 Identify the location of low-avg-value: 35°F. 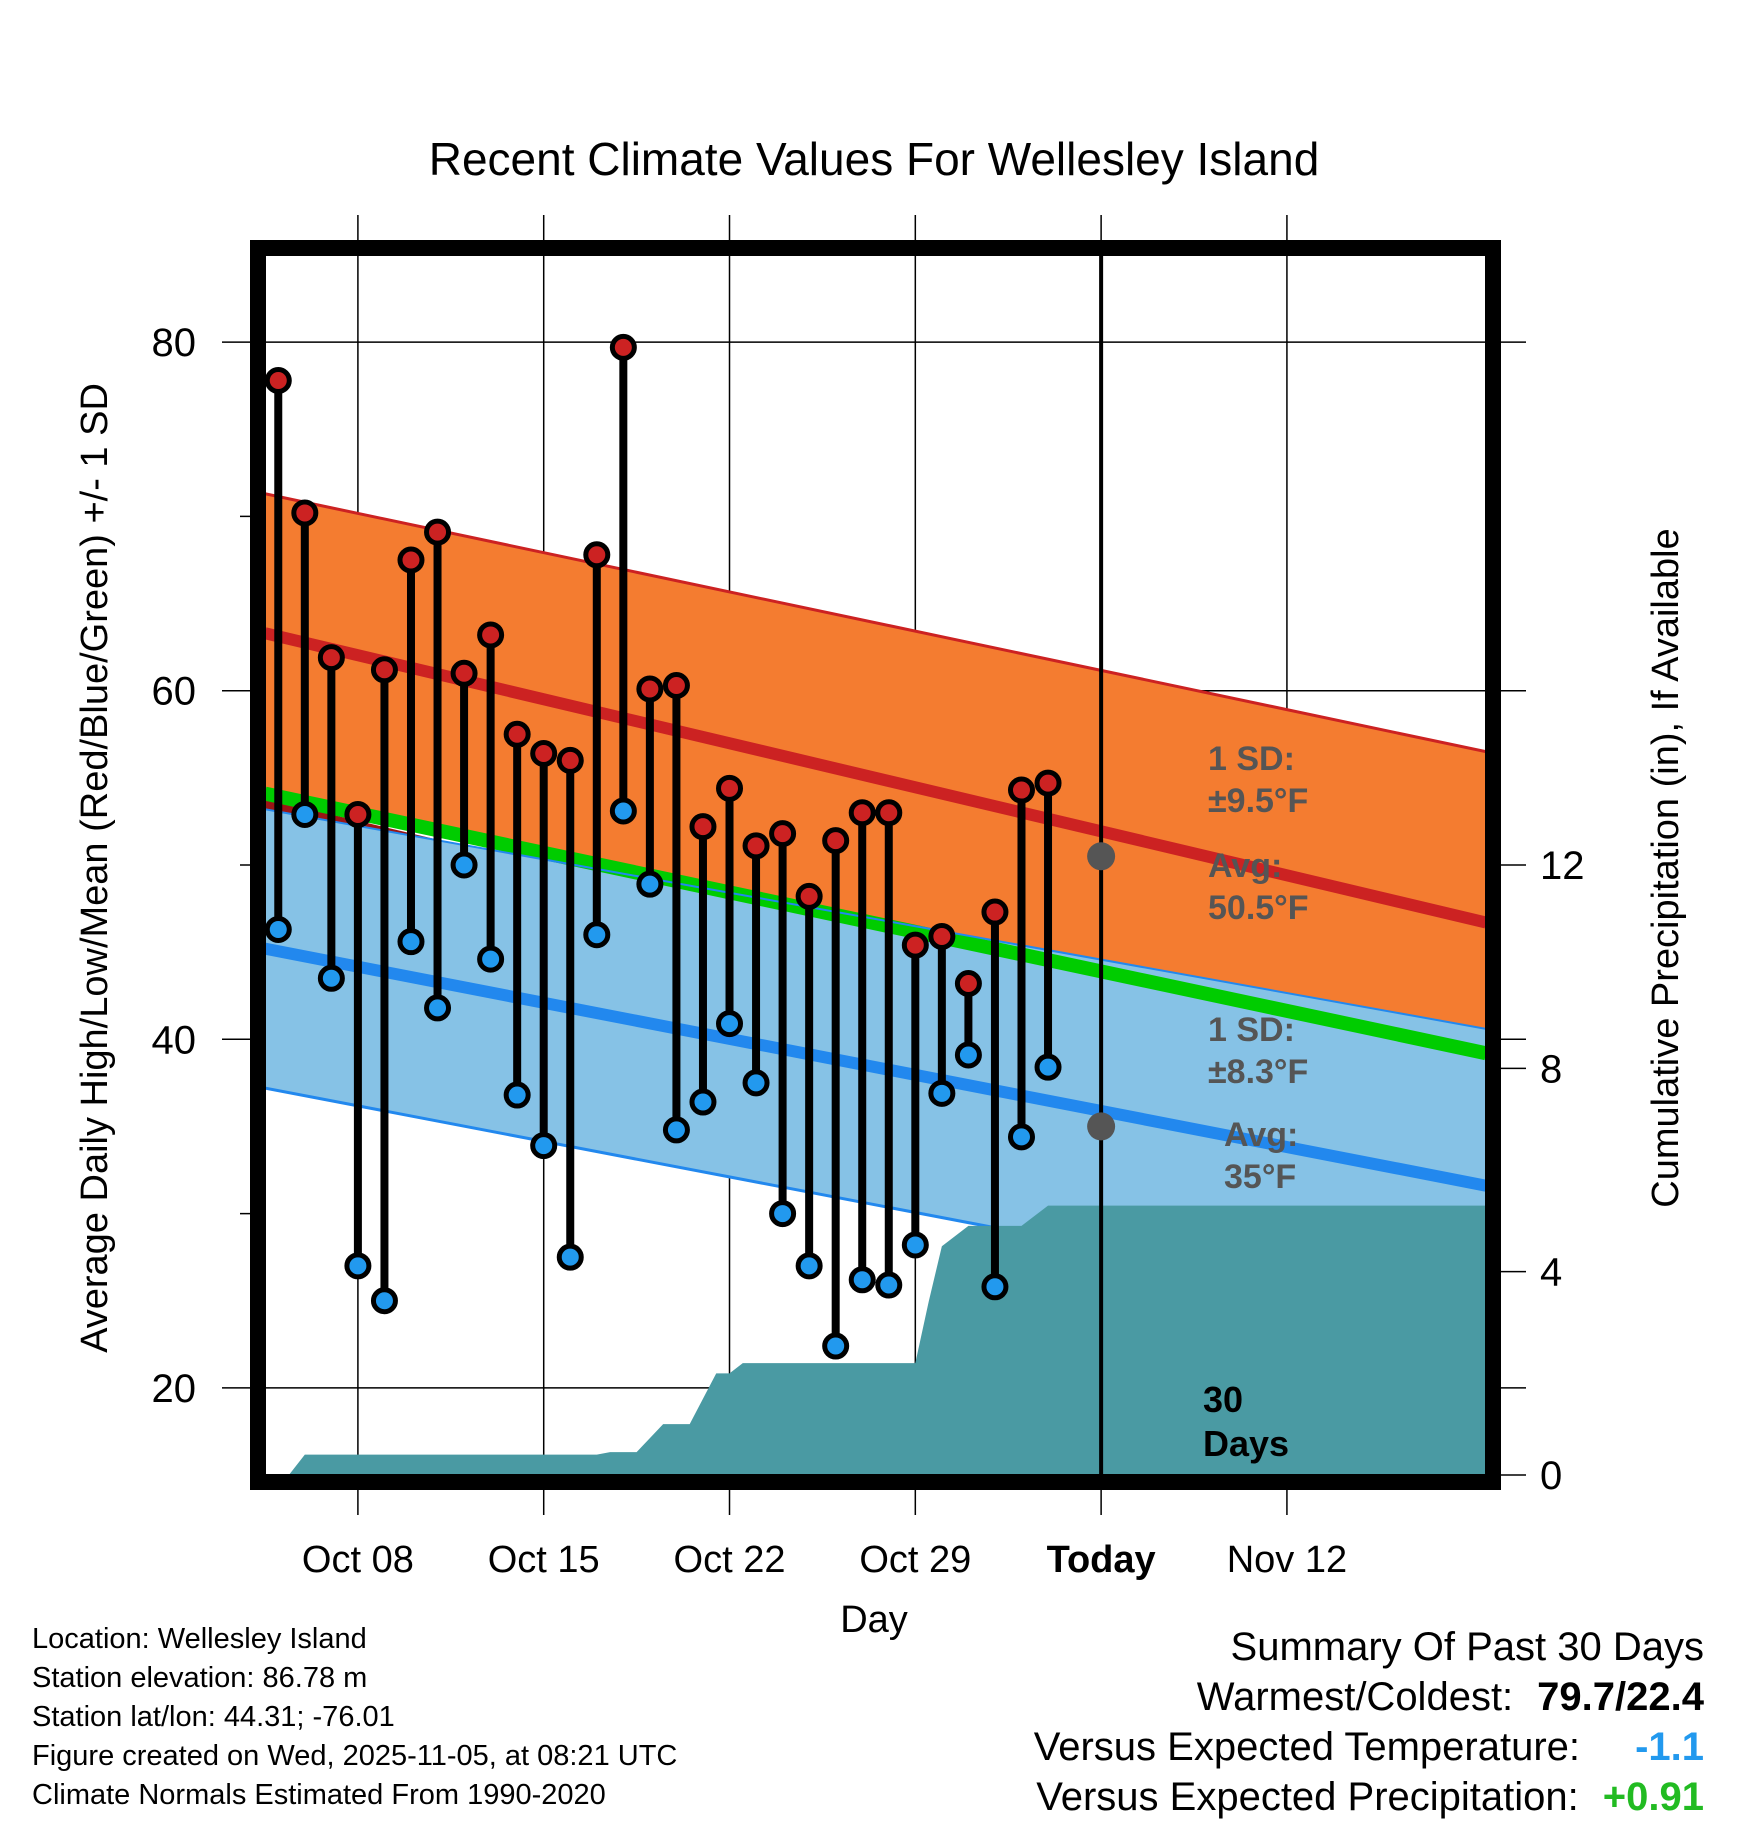
(1260, 1177).